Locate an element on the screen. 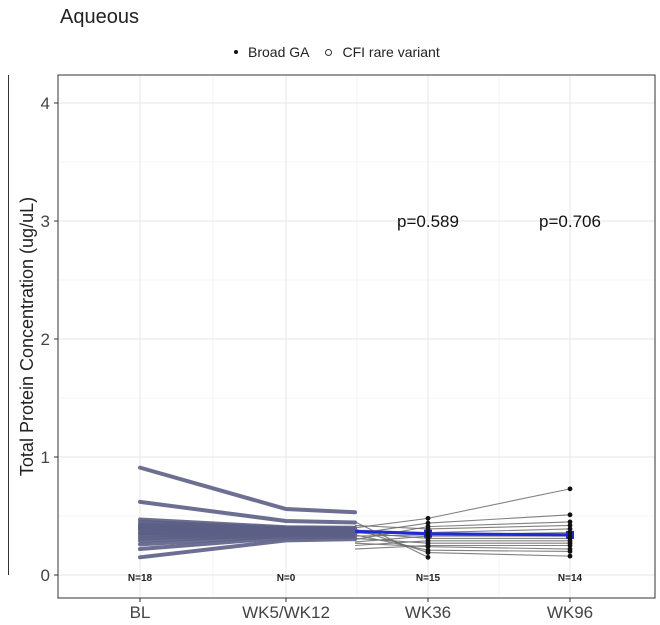  y-tick-label: 2 is located at coordinates (45, 339).